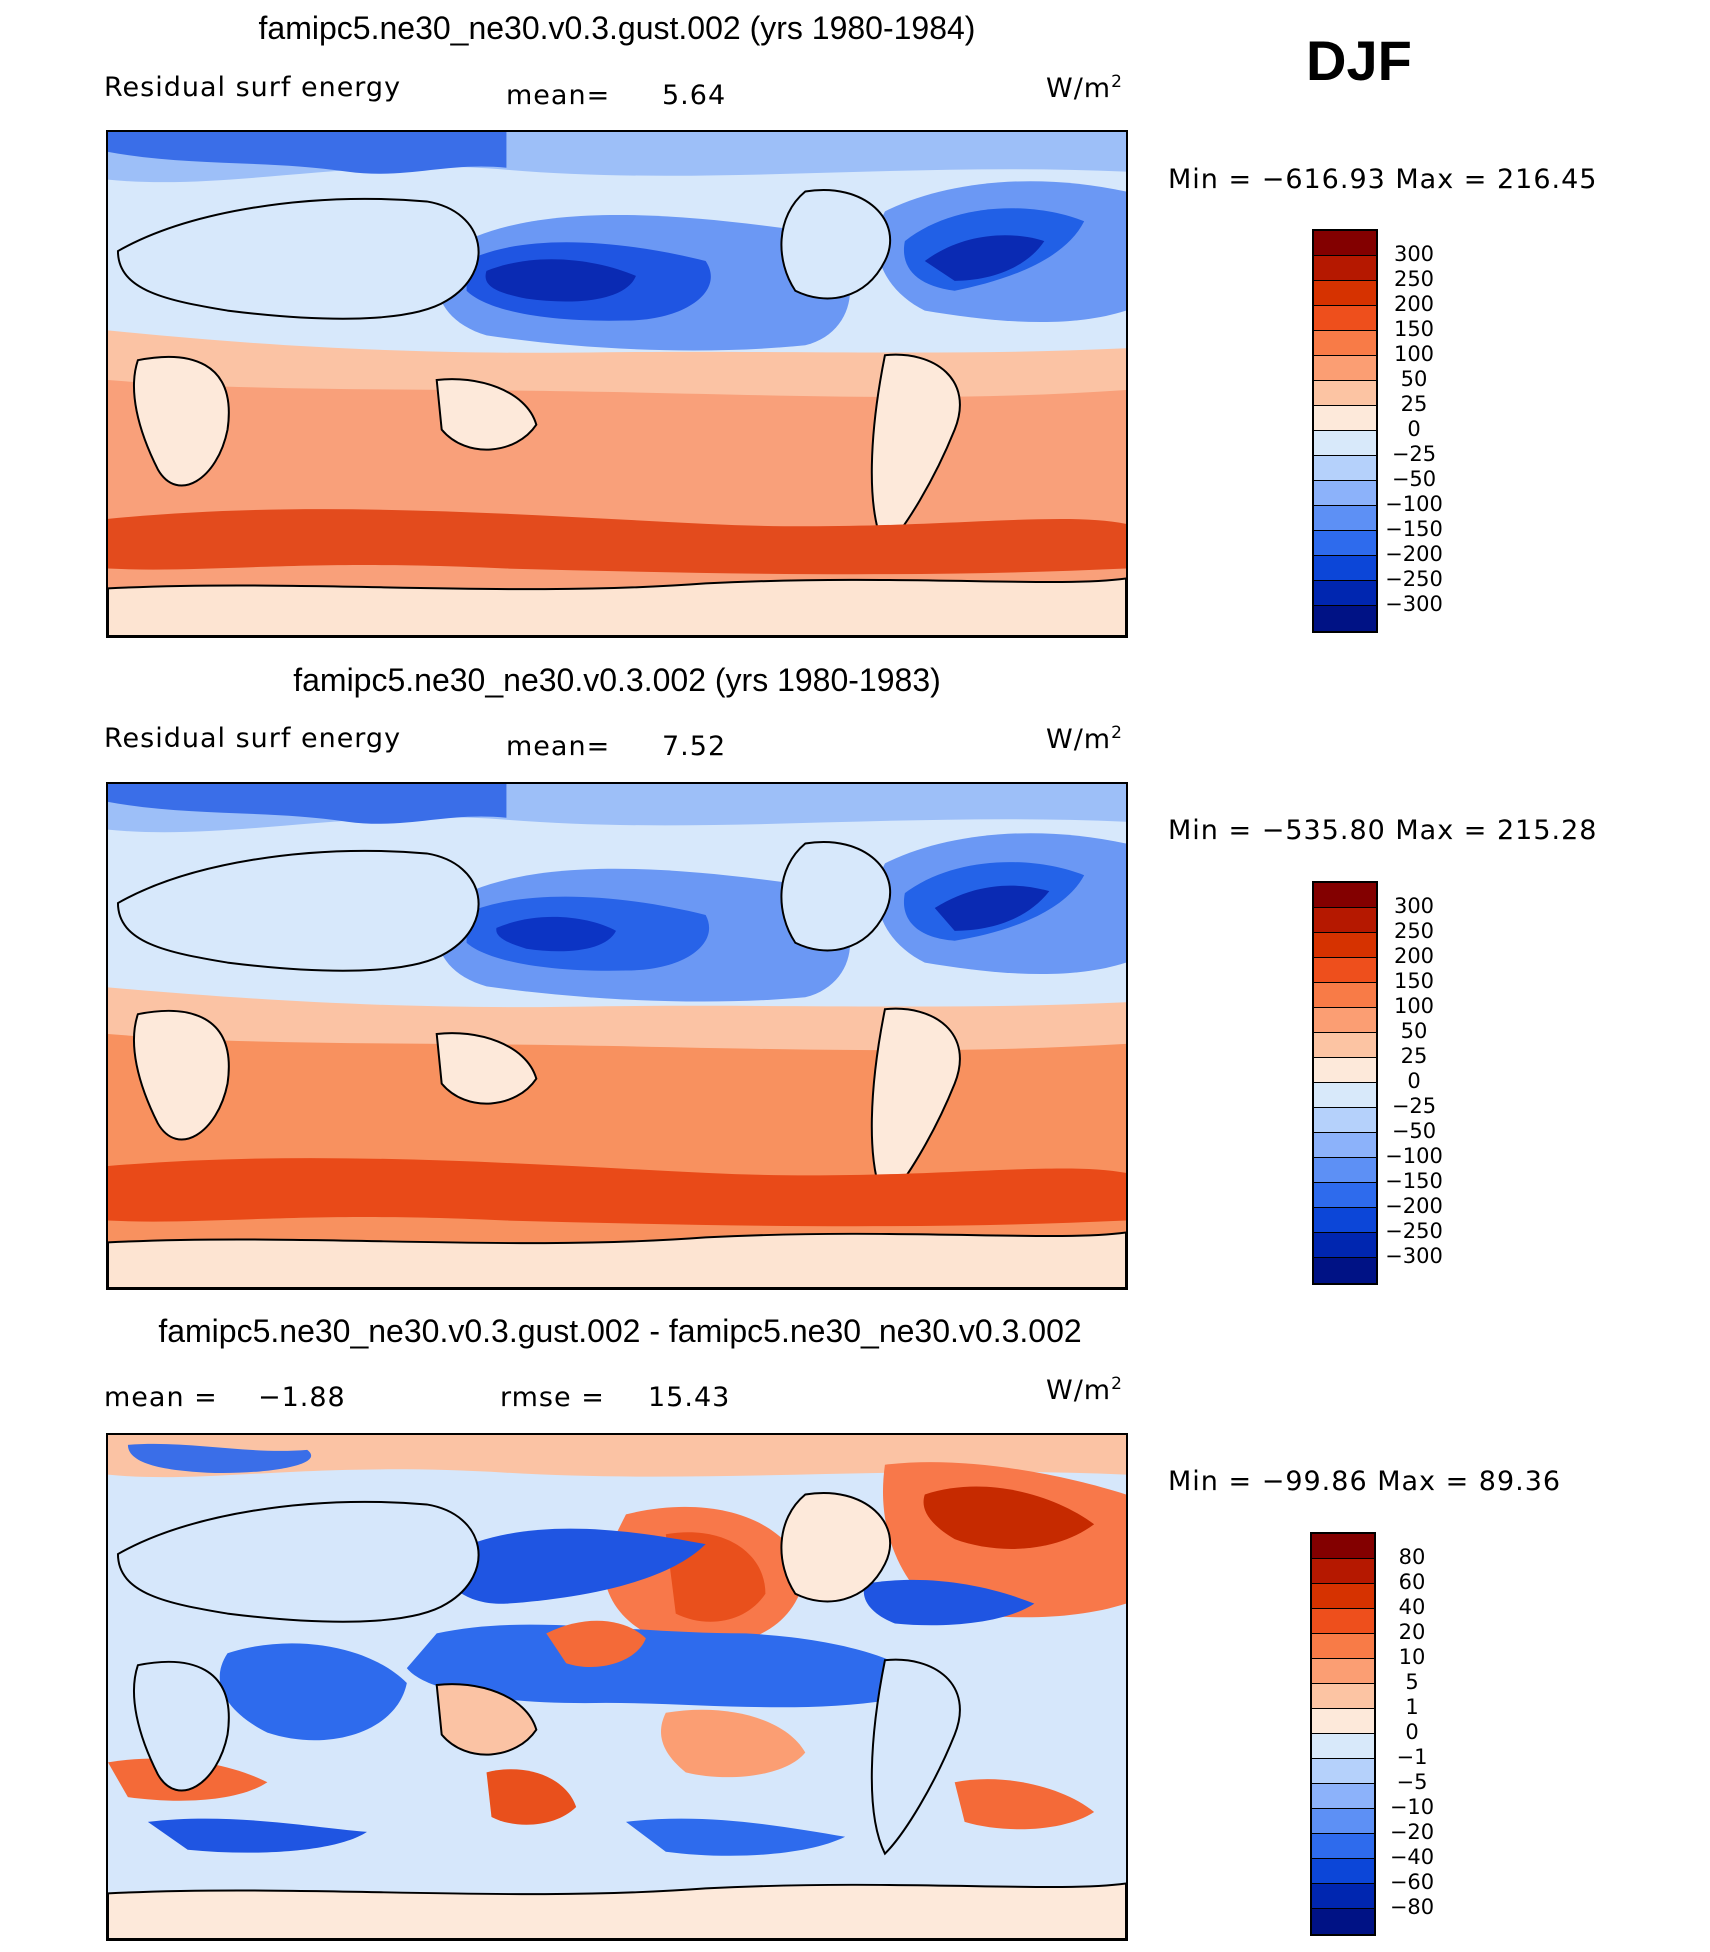 This screenshot has height=1952, width=1710. Describe the element at coordinates (1414, 379) in the screenshot. I see `colorbar-tick-label: 50` at that location.